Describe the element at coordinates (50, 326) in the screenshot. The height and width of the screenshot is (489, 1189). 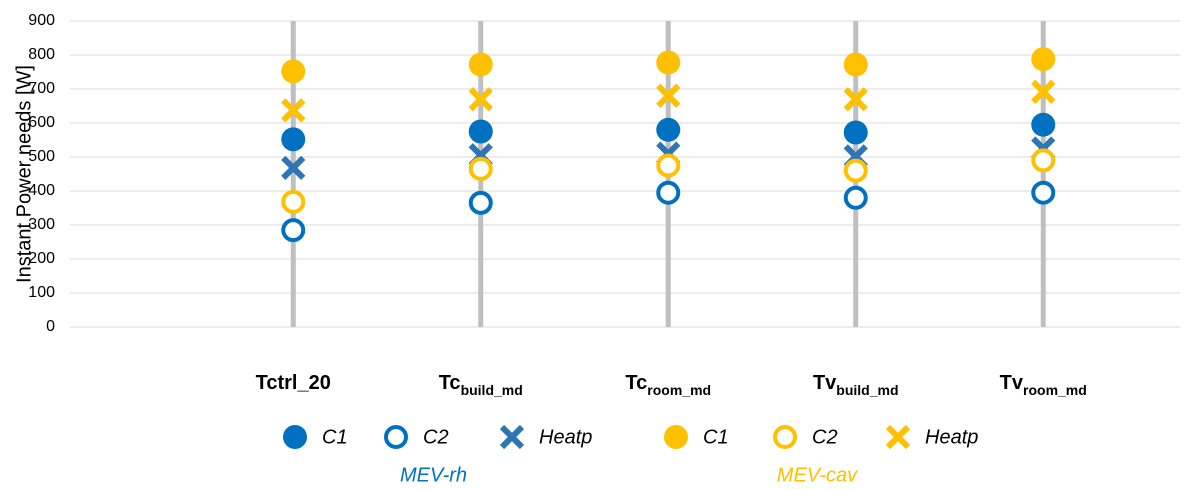
I see `y-tick-label: 0` at that location.